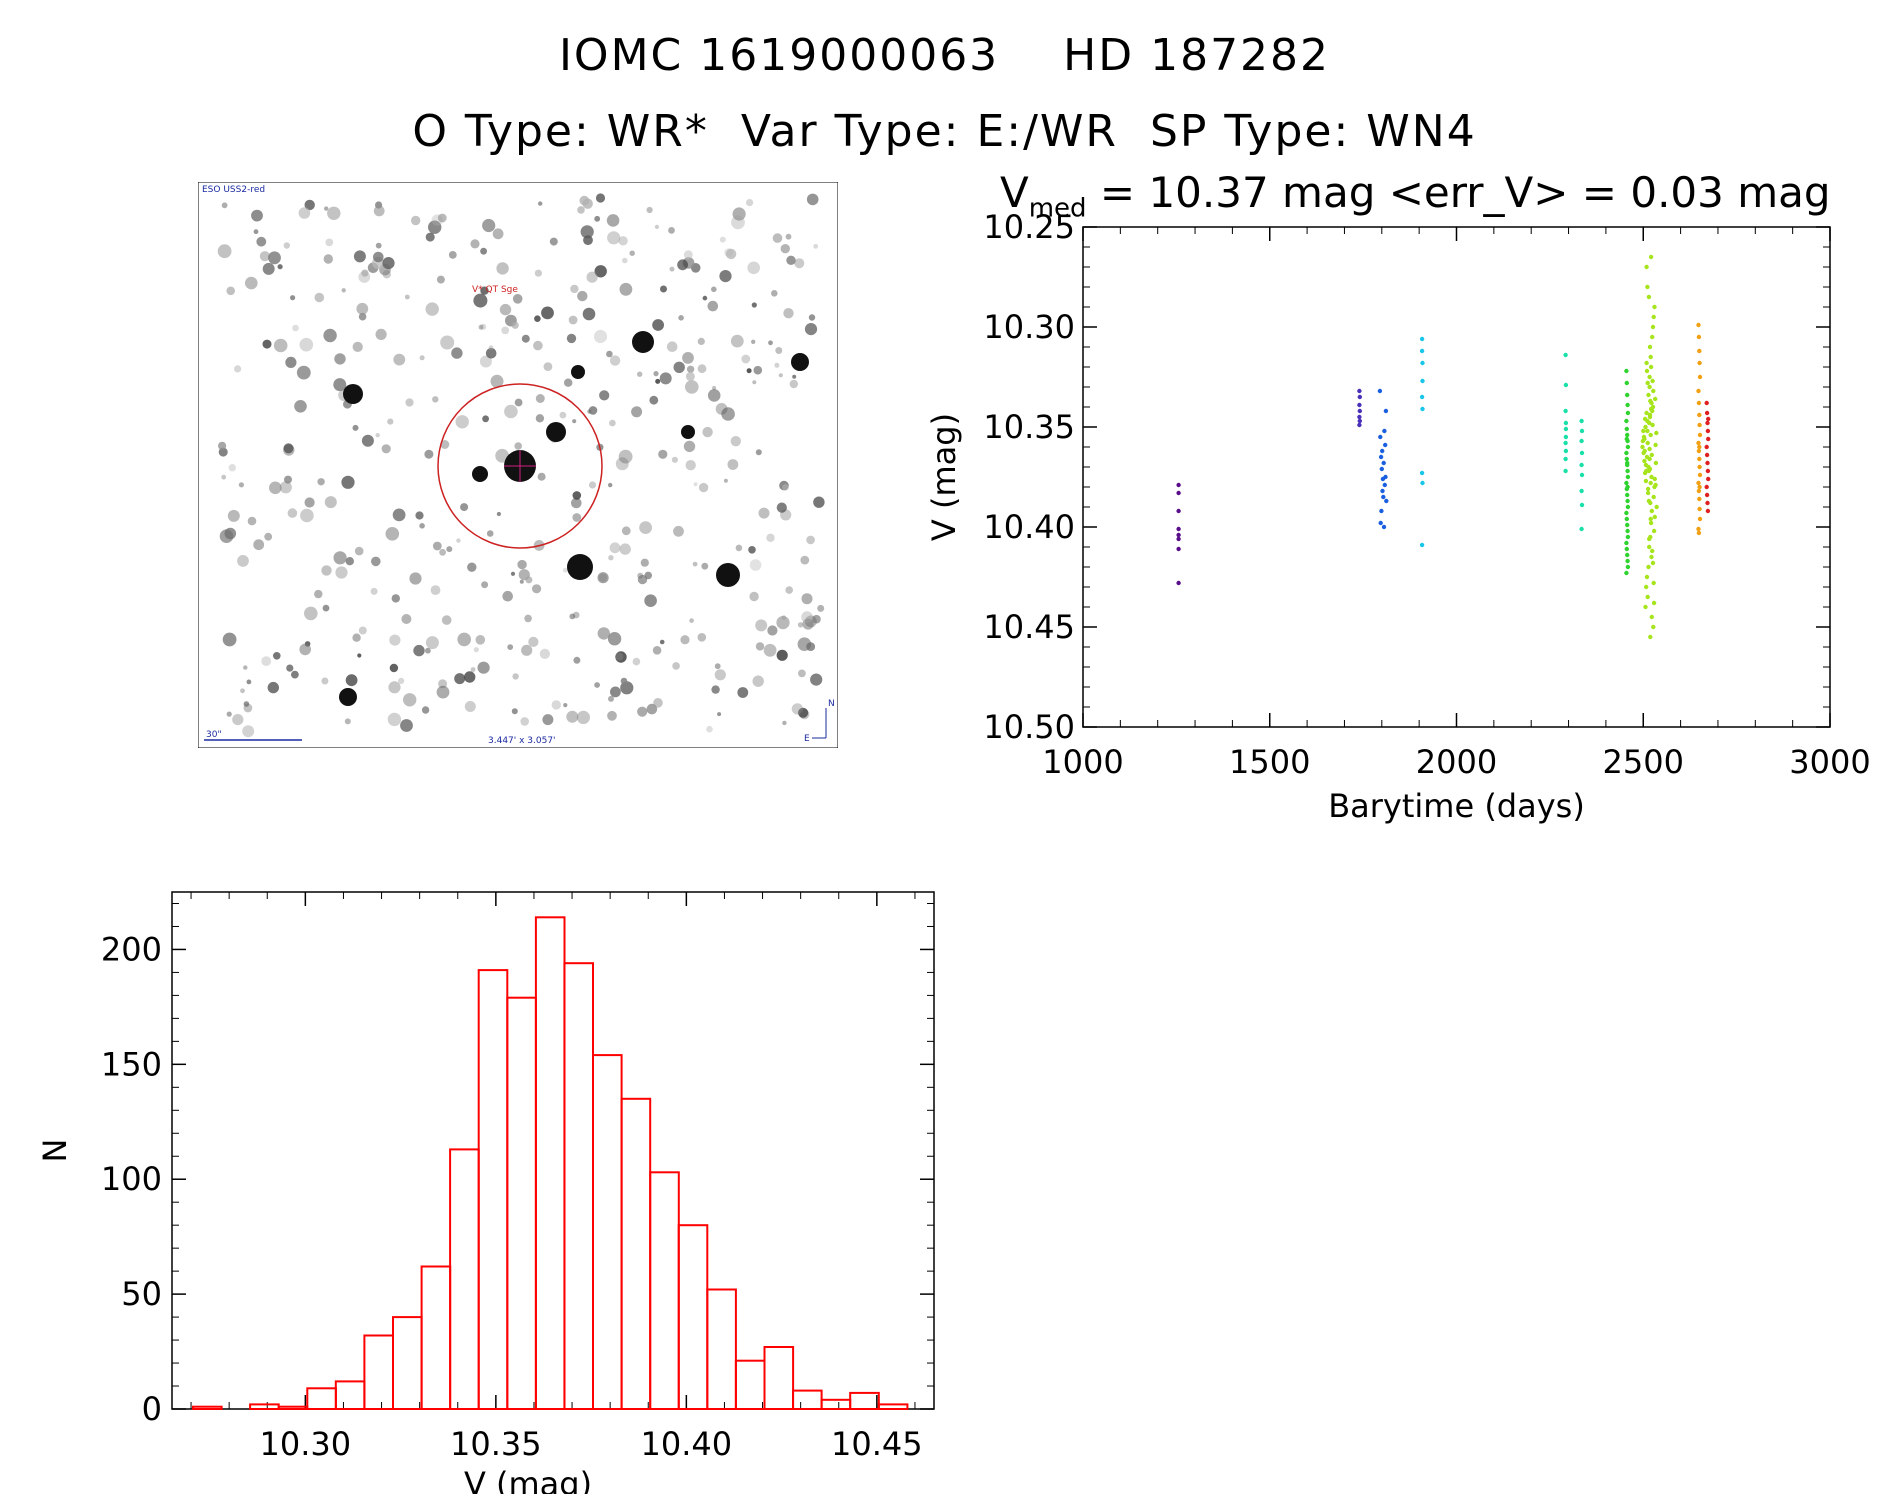 This screenshot has width=1889, height=1494. I want to click on hist-ytick-label: 100, so click(131, 1179).